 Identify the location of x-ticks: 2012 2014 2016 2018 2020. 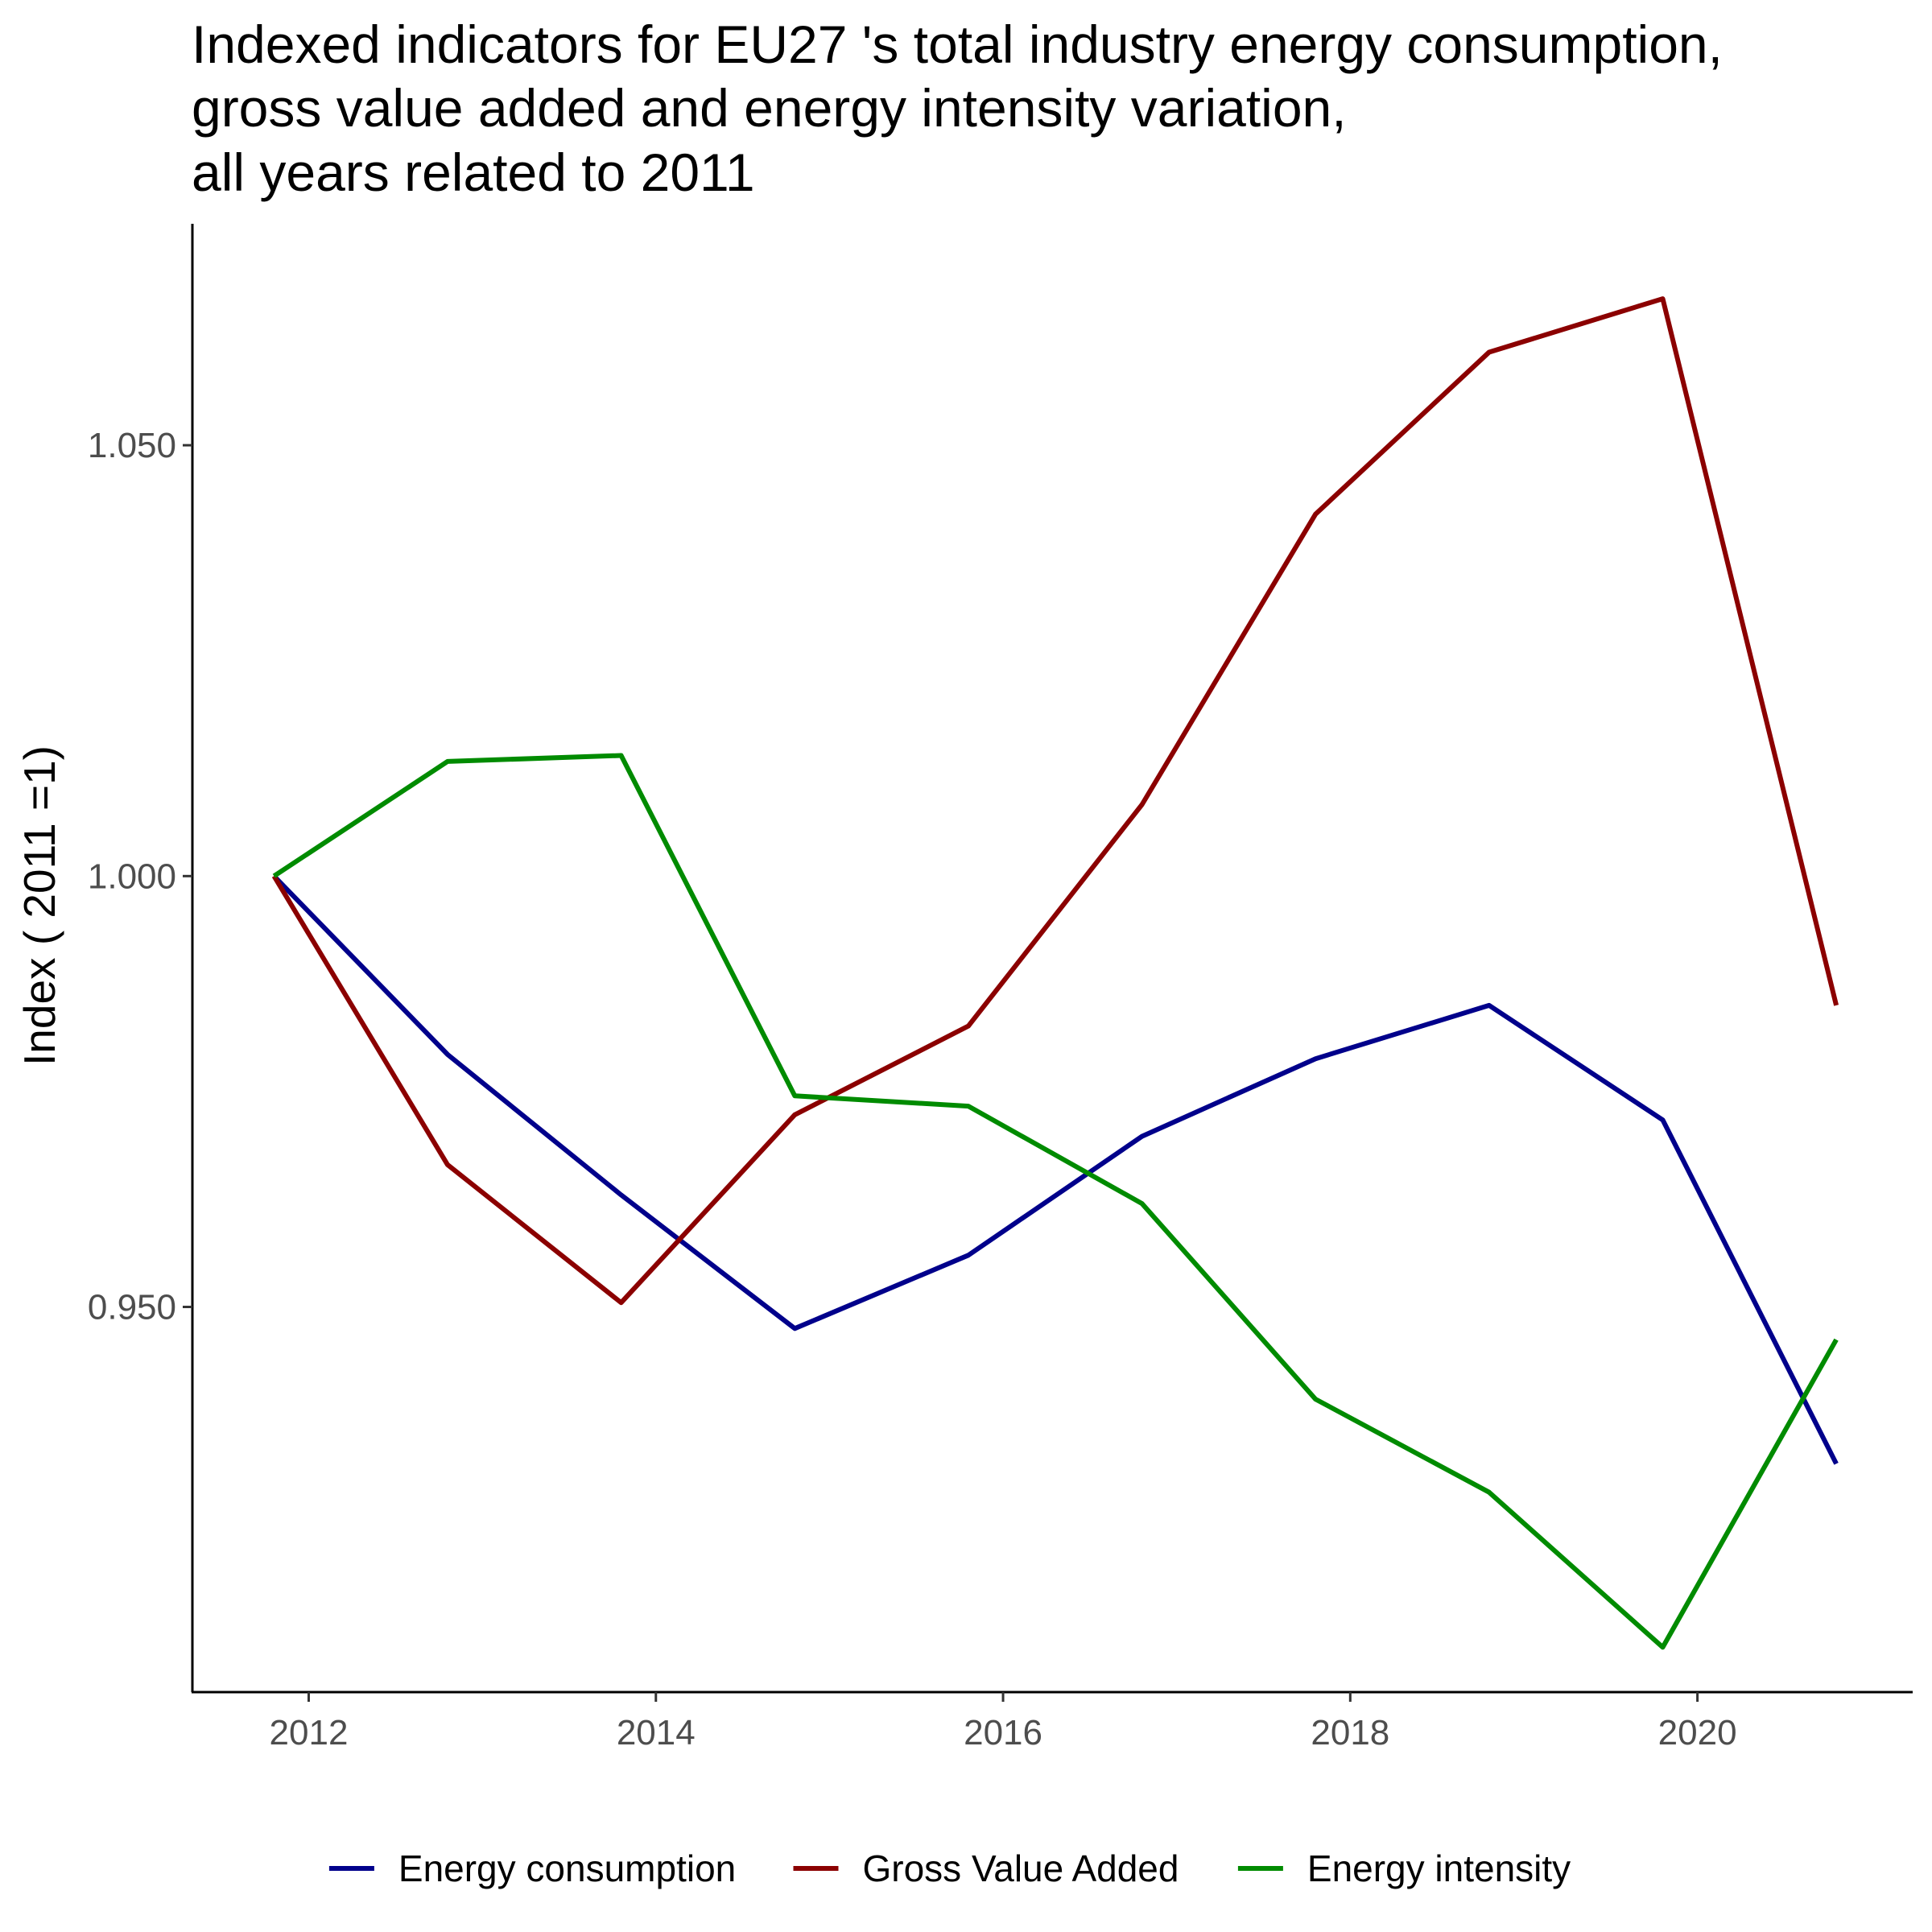
(1003, 1722).